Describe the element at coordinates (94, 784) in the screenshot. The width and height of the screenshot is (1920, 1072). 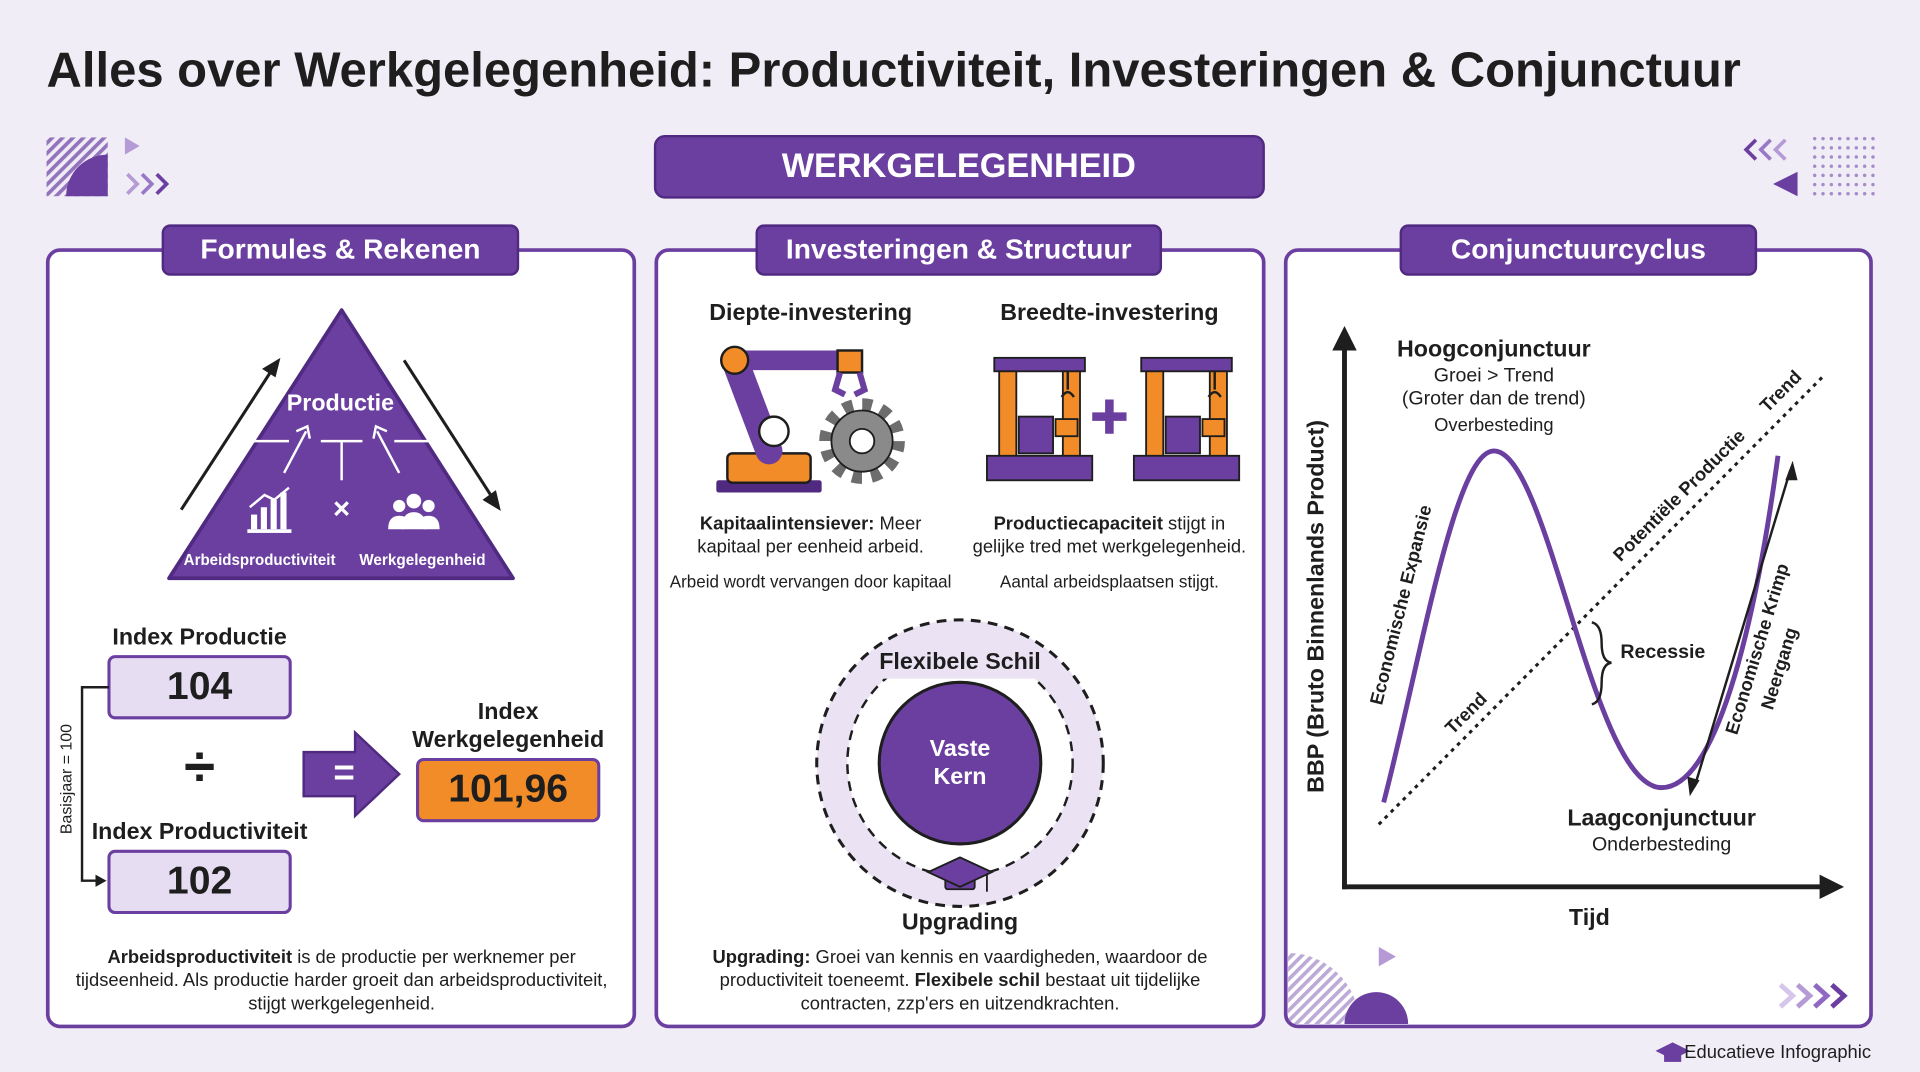
I see `base-bracket-part` at that location.